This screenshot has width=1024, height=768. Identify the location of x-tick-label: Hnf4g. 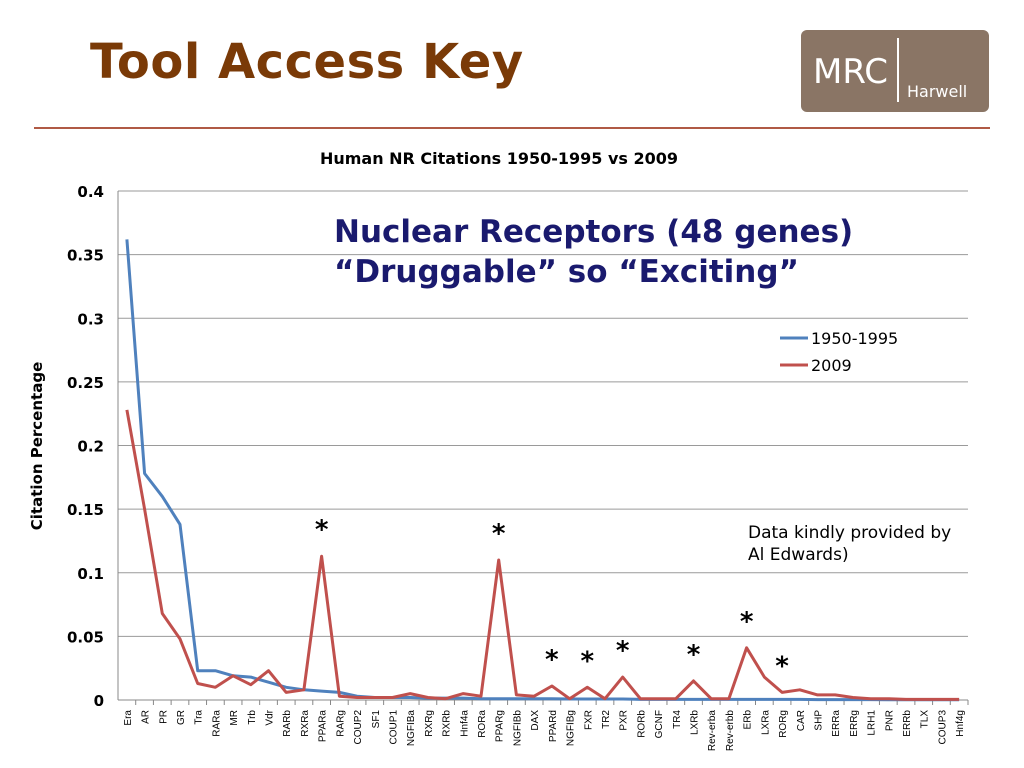
(960, 723).